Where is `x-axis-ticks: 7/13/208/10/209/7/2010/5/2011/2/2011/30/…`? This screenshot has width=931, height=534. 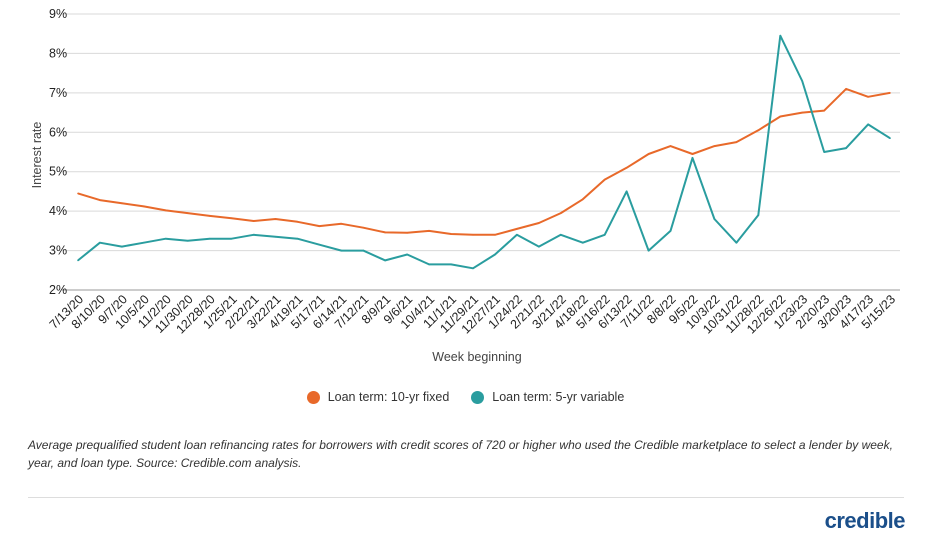 x-axis-ticks: 7/13/208/10/209/7/2010/5/2011/2/2011/30/… is located at coordinates (472, 314).